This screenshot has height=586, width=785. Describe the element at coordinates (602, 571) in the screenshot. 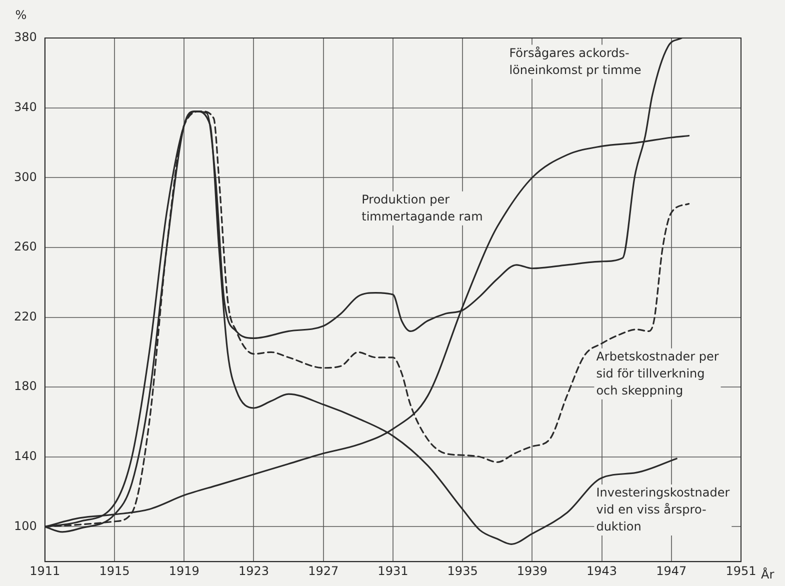

I see `x-tick-label: 1943` at that location.